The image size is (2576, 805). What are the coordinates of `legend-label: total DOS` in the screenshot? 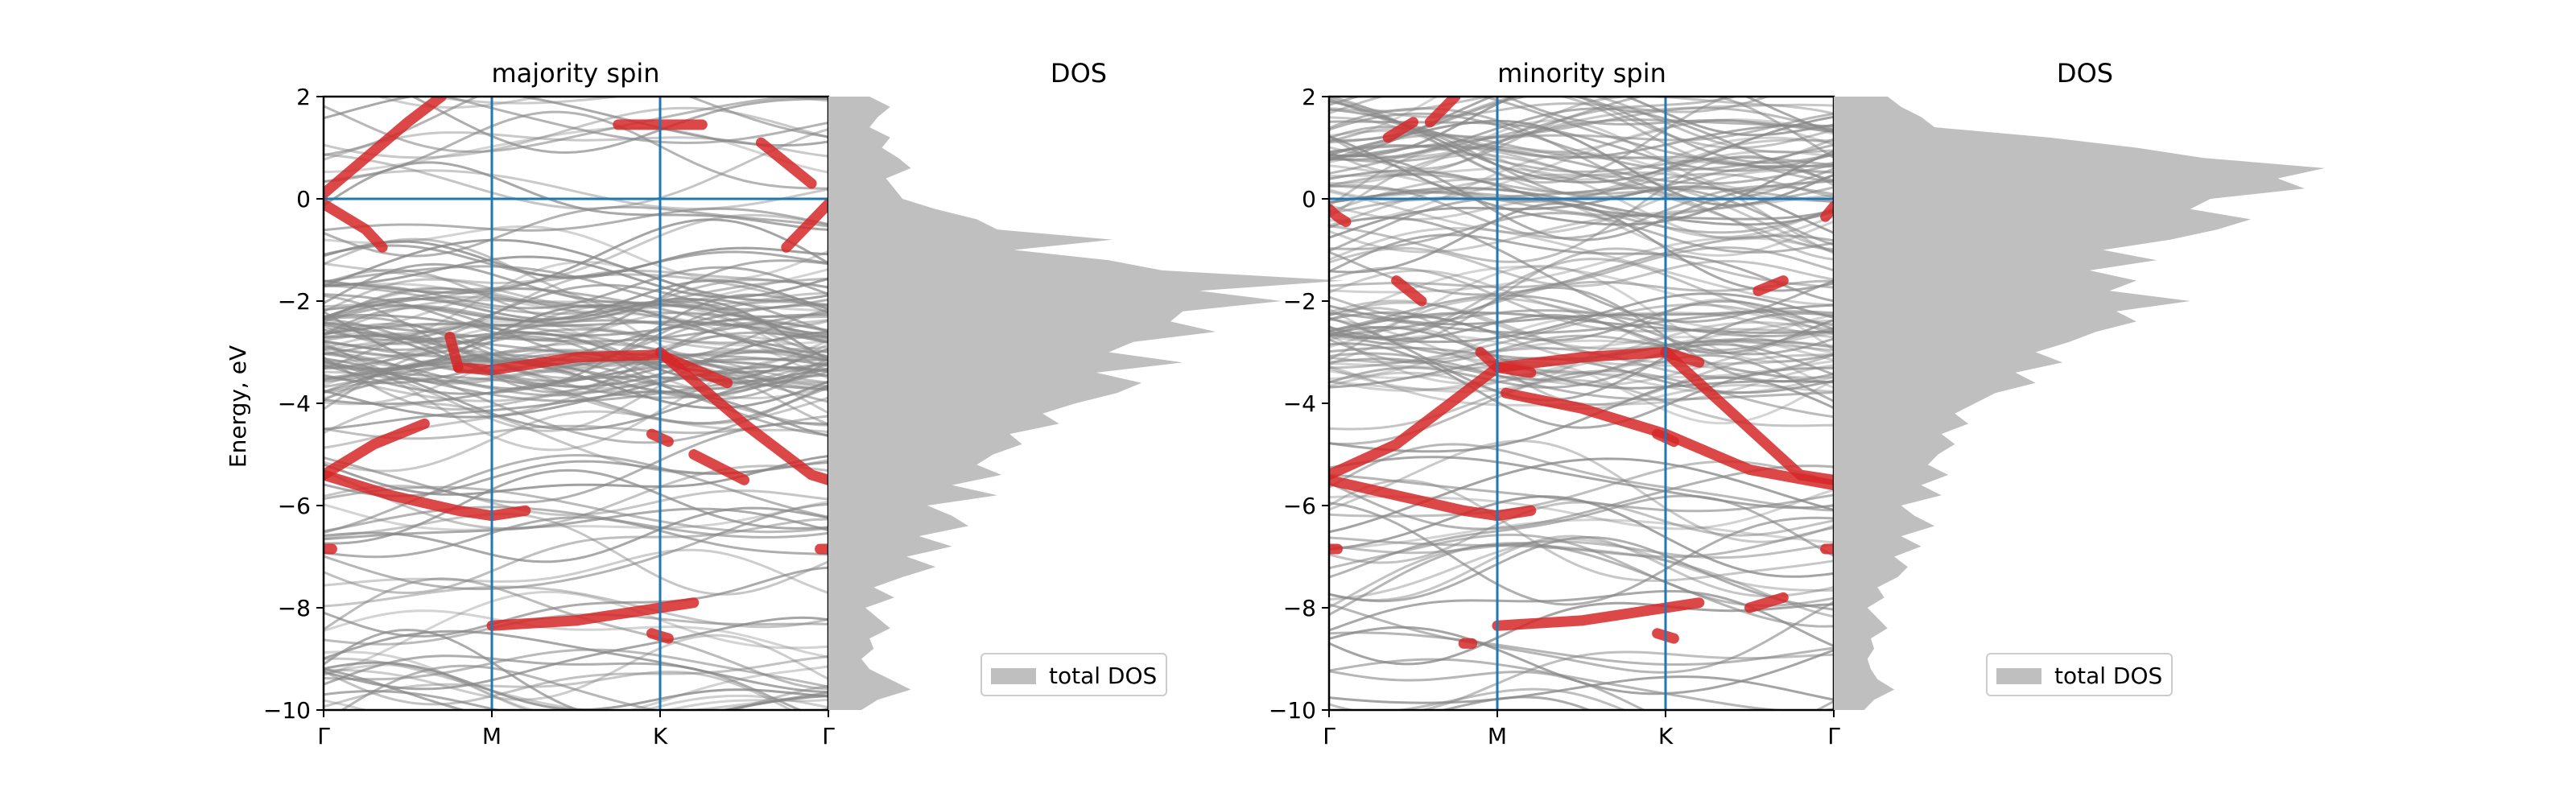 It's located at (2108, 676).